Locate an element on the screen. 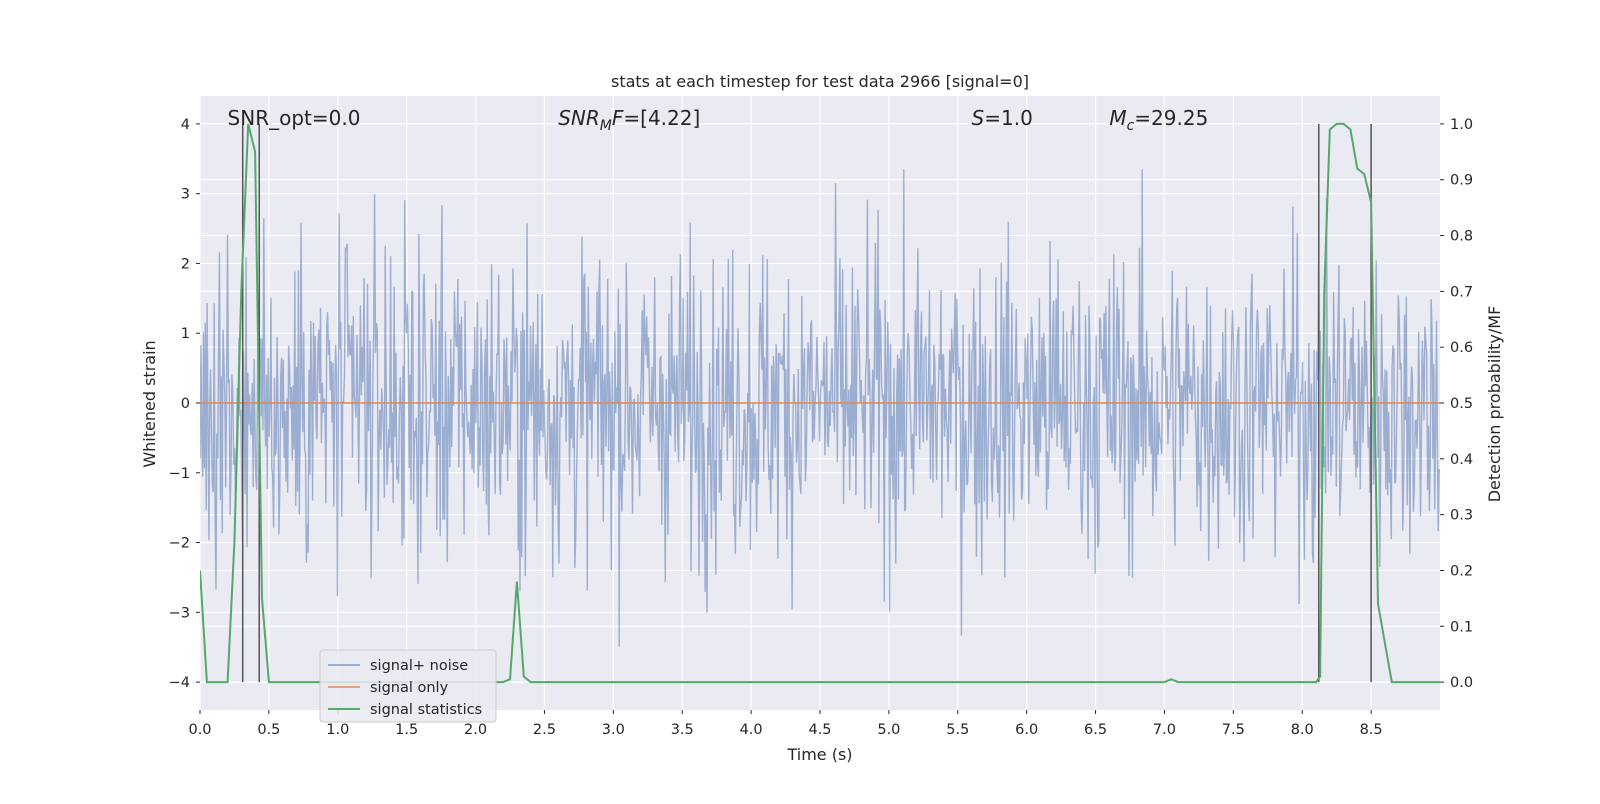 This screenshot has width=1600, height=804. y-right-tick-label-1: 0.1 is located at coordinates (1461, 627).